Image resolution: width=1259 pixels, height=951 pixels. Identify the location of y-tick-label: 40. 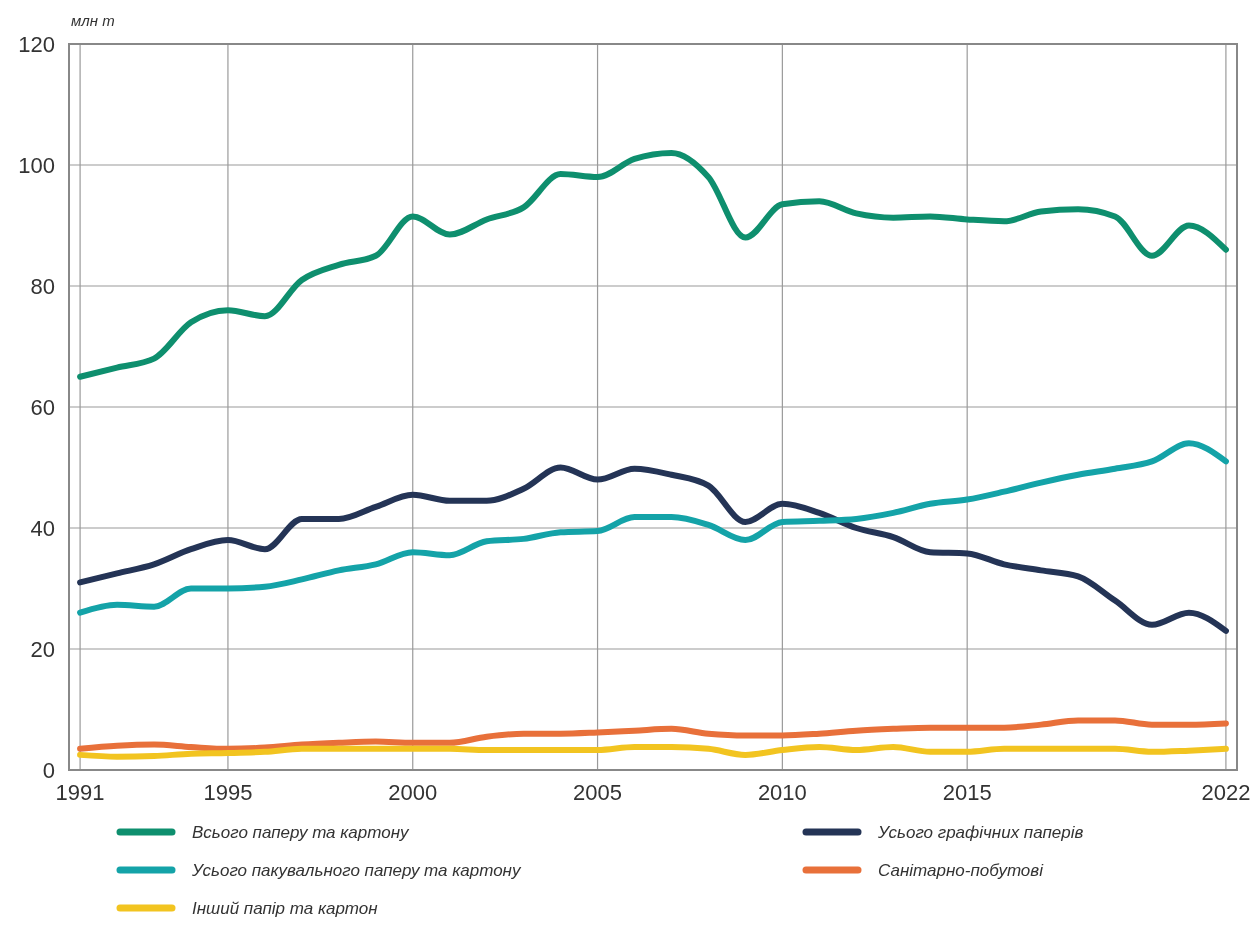
(42, 528).